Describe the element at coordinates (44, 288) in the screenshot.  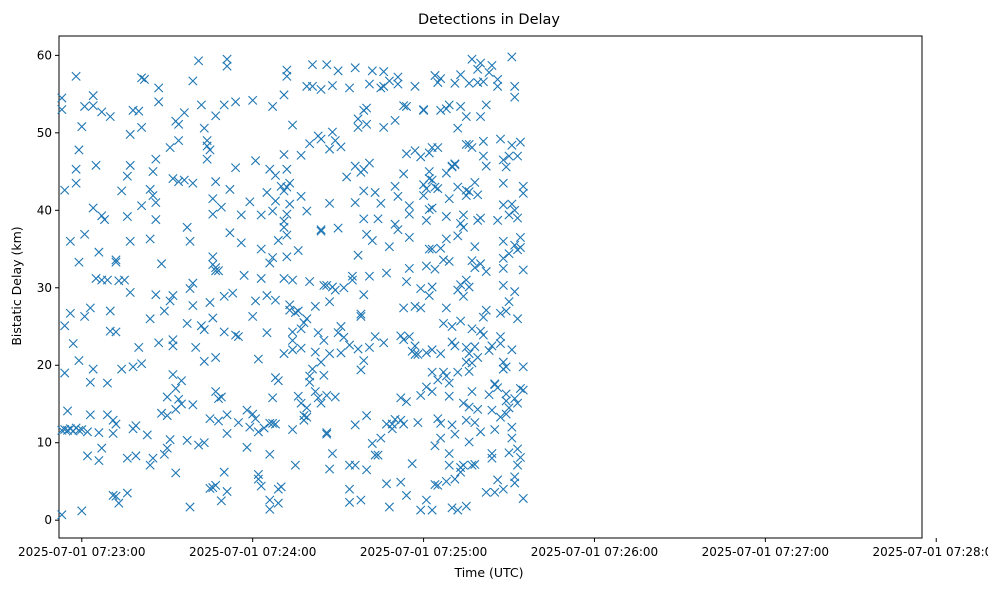
I see `y-tick-label: 30` at that location.